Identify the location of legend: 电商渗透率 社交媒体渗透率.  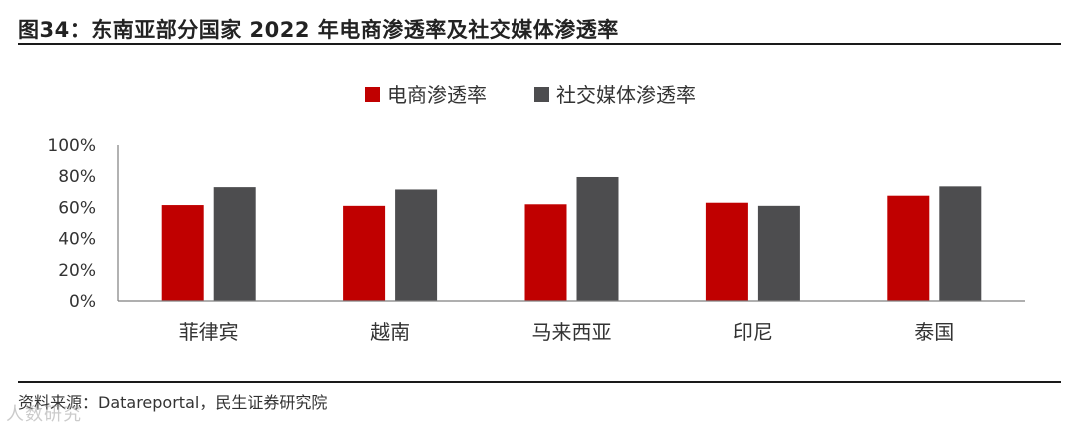
(530, 95).